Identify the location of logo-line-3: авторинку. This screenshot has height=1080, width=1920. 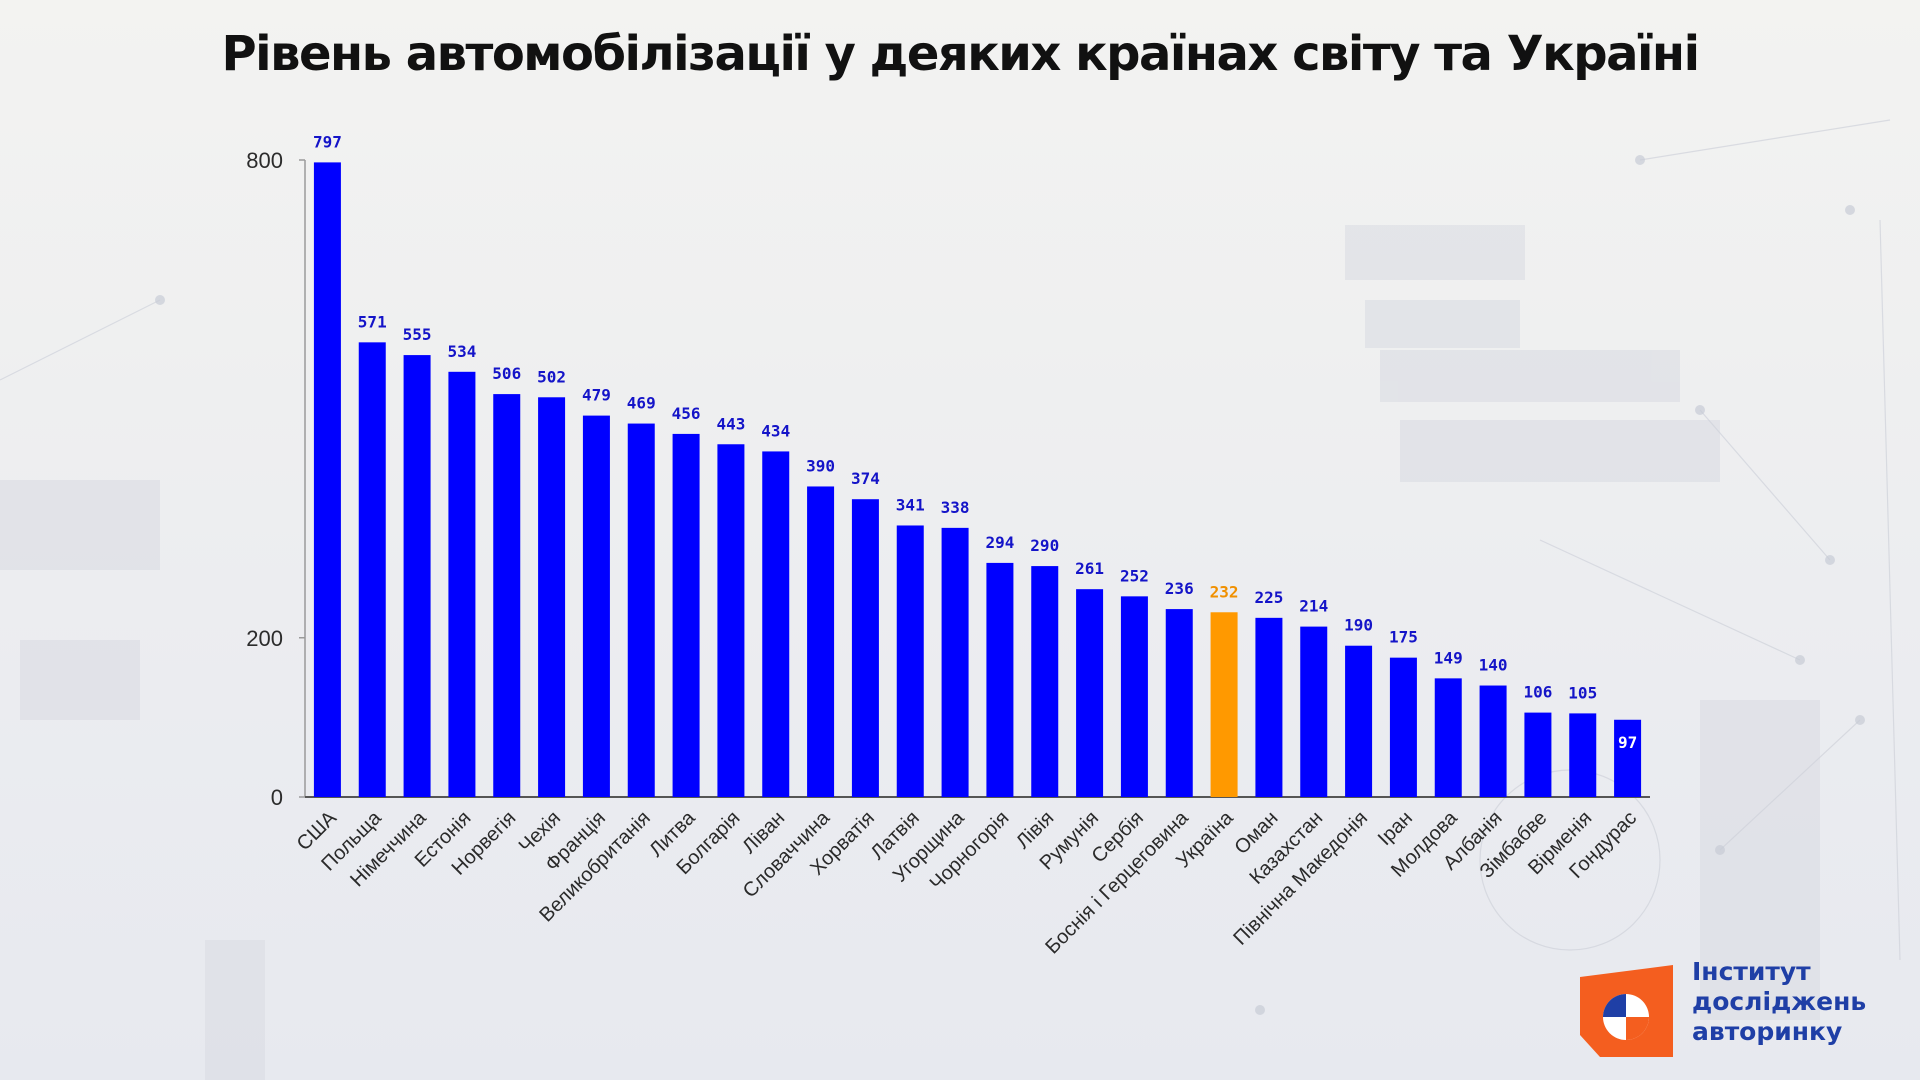
(1767, 1031).